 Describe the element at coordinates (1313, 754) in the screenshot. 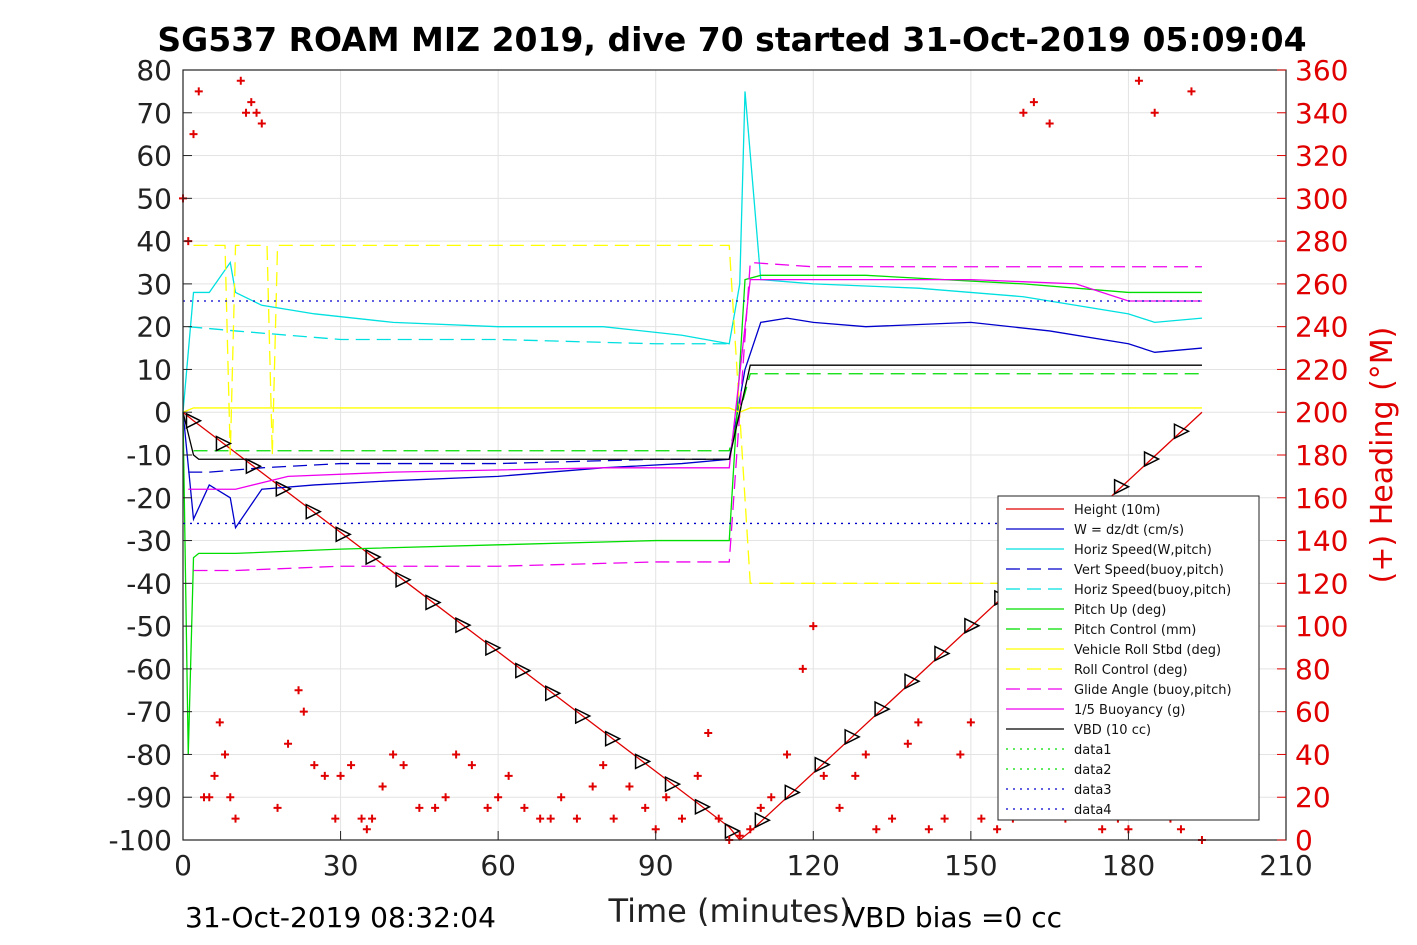

I see `y-tick-label-right: 40` at that location.